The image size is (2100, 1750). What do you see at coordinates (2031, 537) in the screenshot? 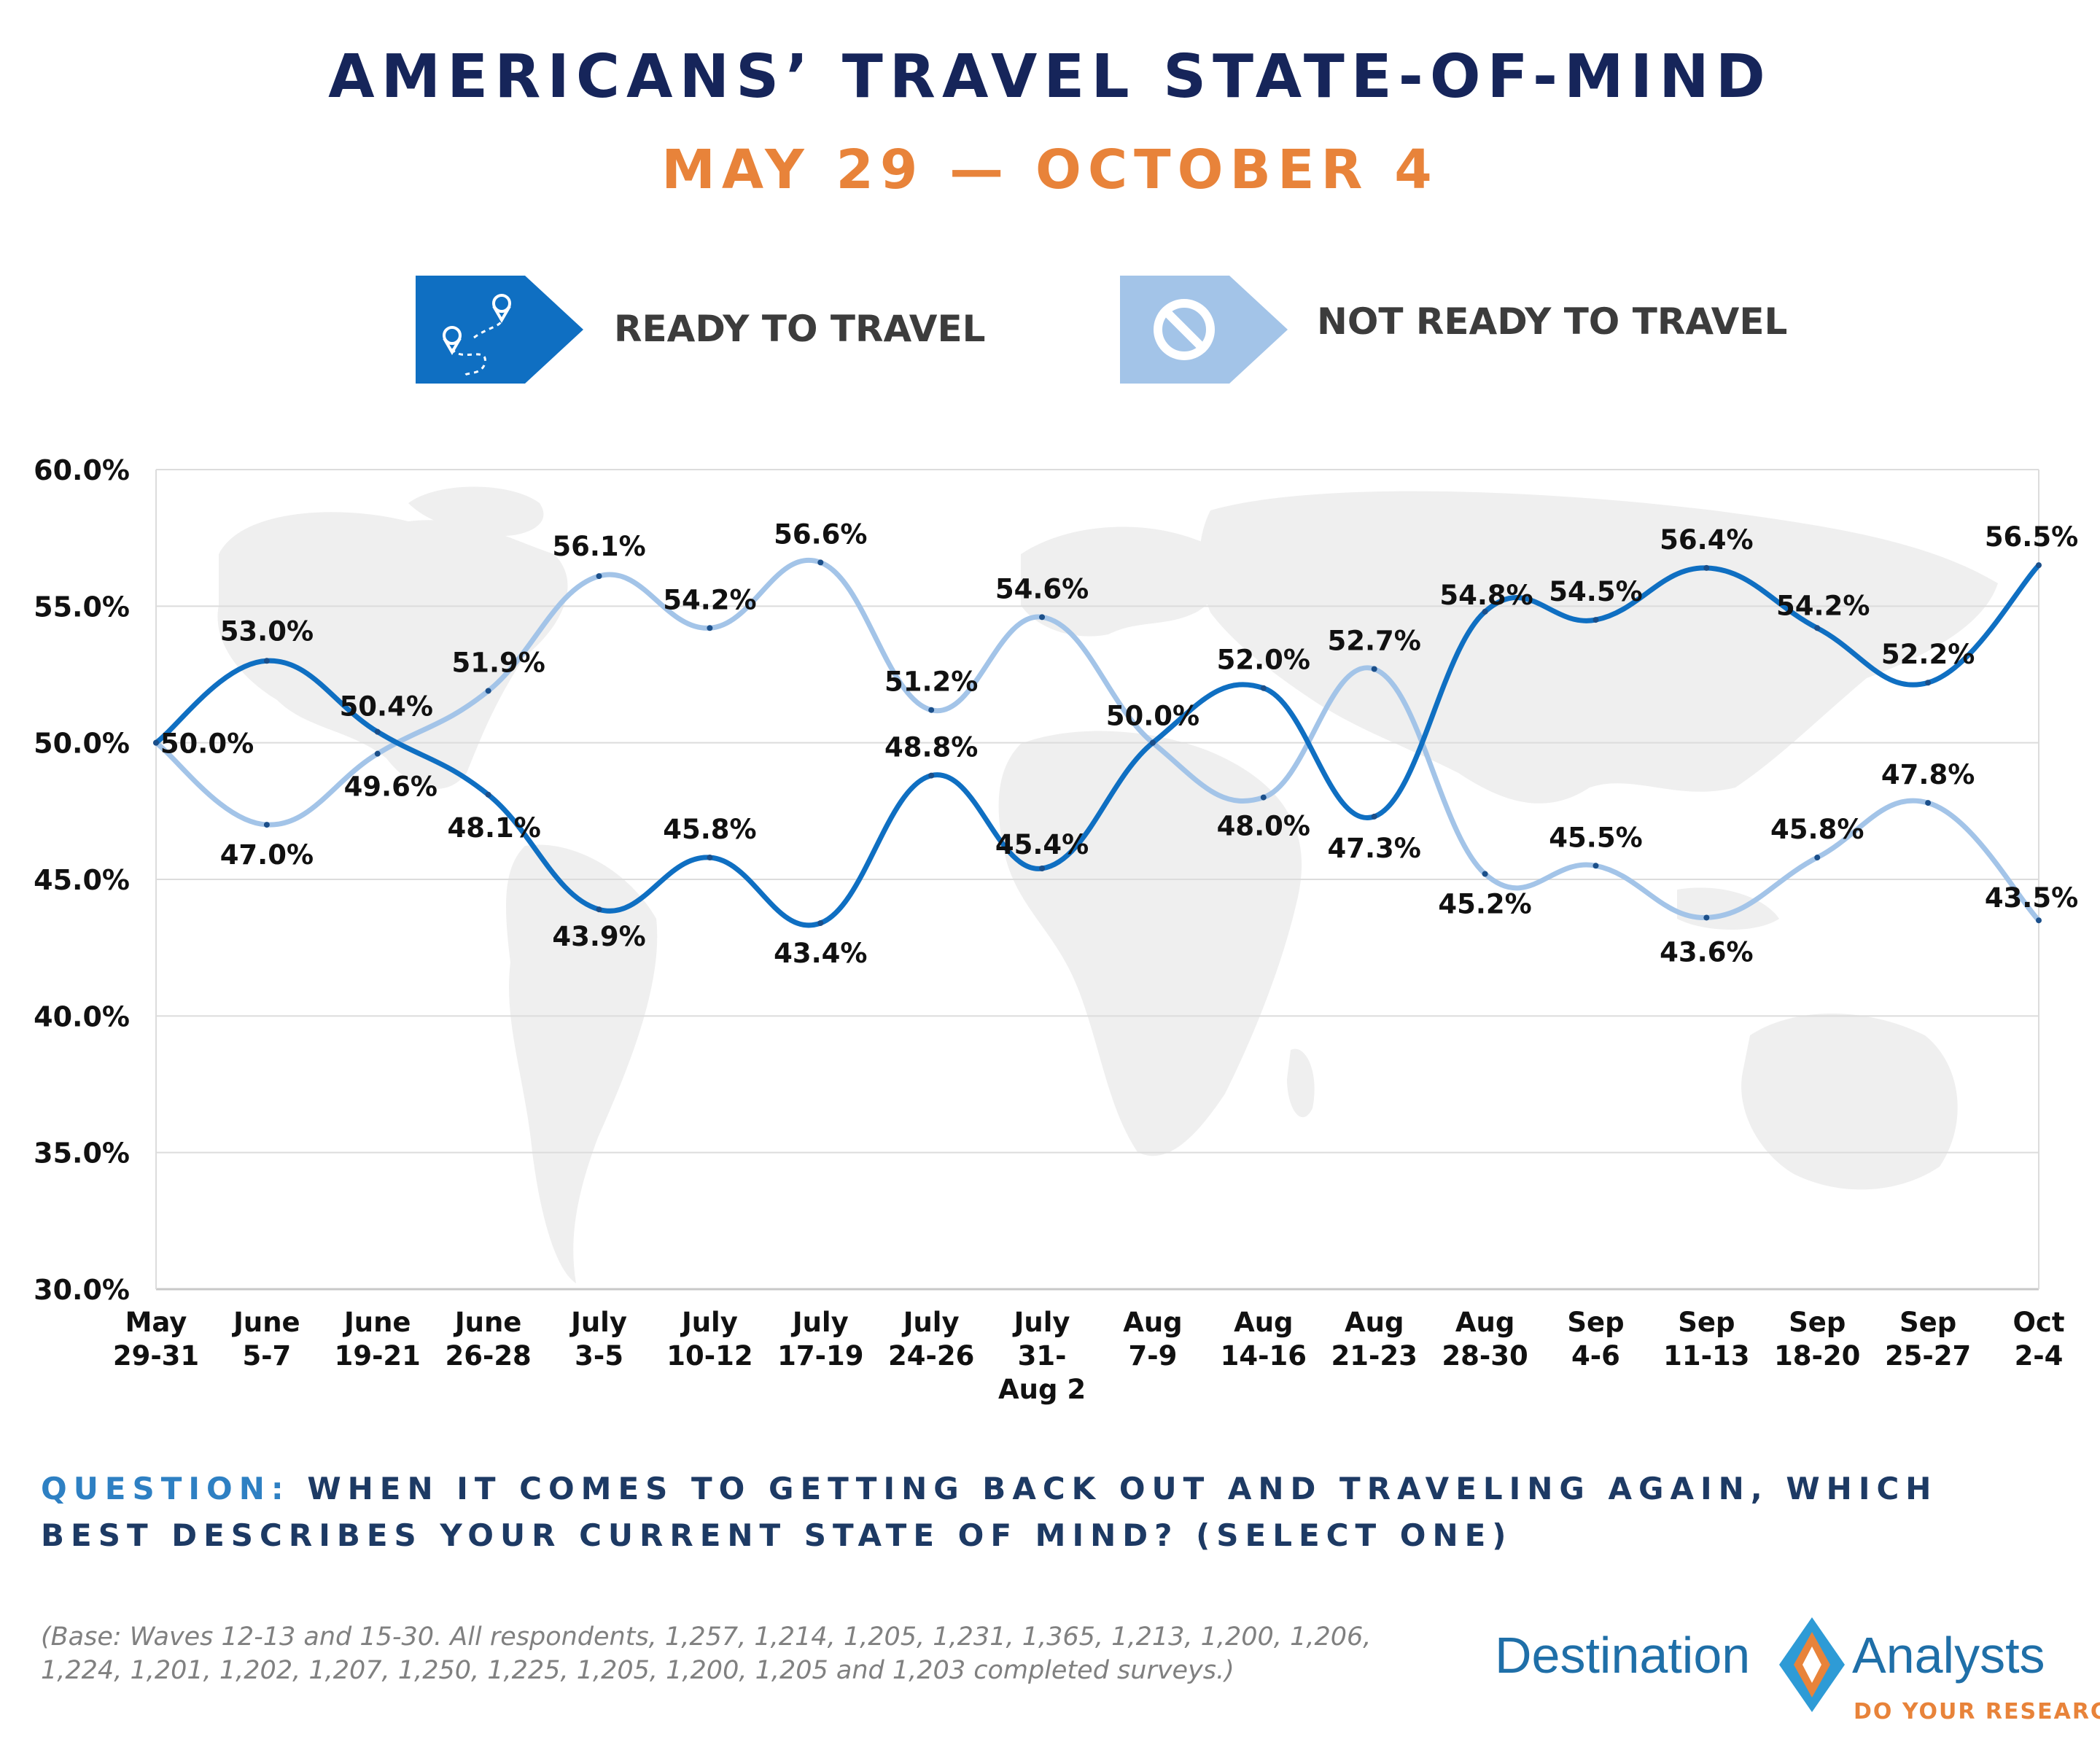
I see `data-label: 56.5%` at bounding box center [2031, 537].